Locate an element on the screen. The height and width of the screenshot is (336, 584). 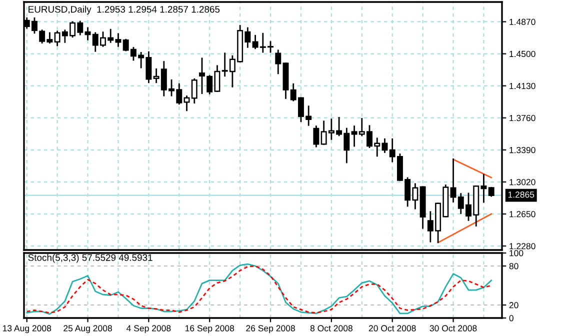
y-tick-label: 1.4130 is located at coordinates (523, 86).